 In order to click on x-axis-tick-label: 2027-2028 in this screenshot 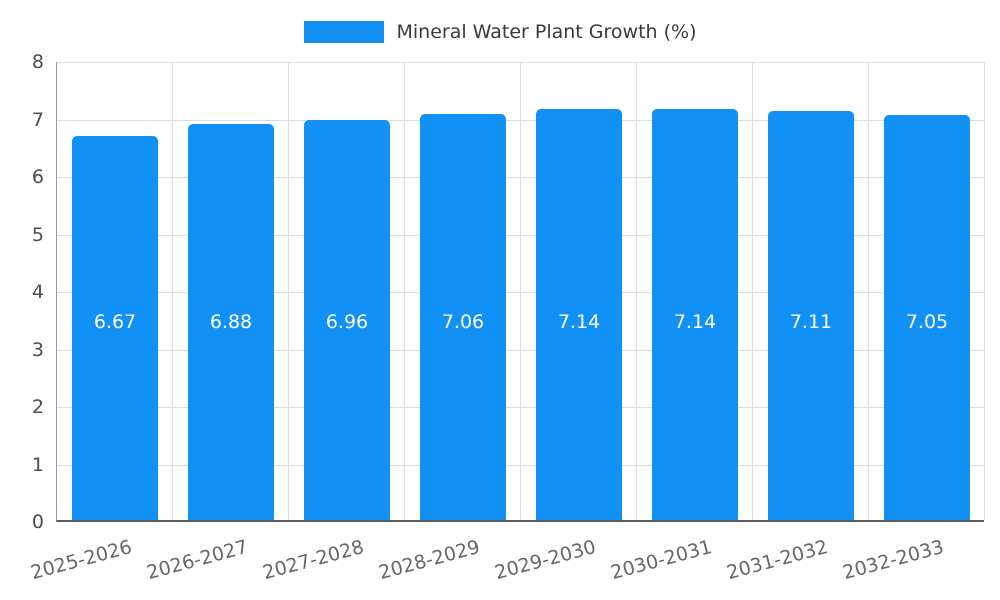, I will do `click(313, 560)`.